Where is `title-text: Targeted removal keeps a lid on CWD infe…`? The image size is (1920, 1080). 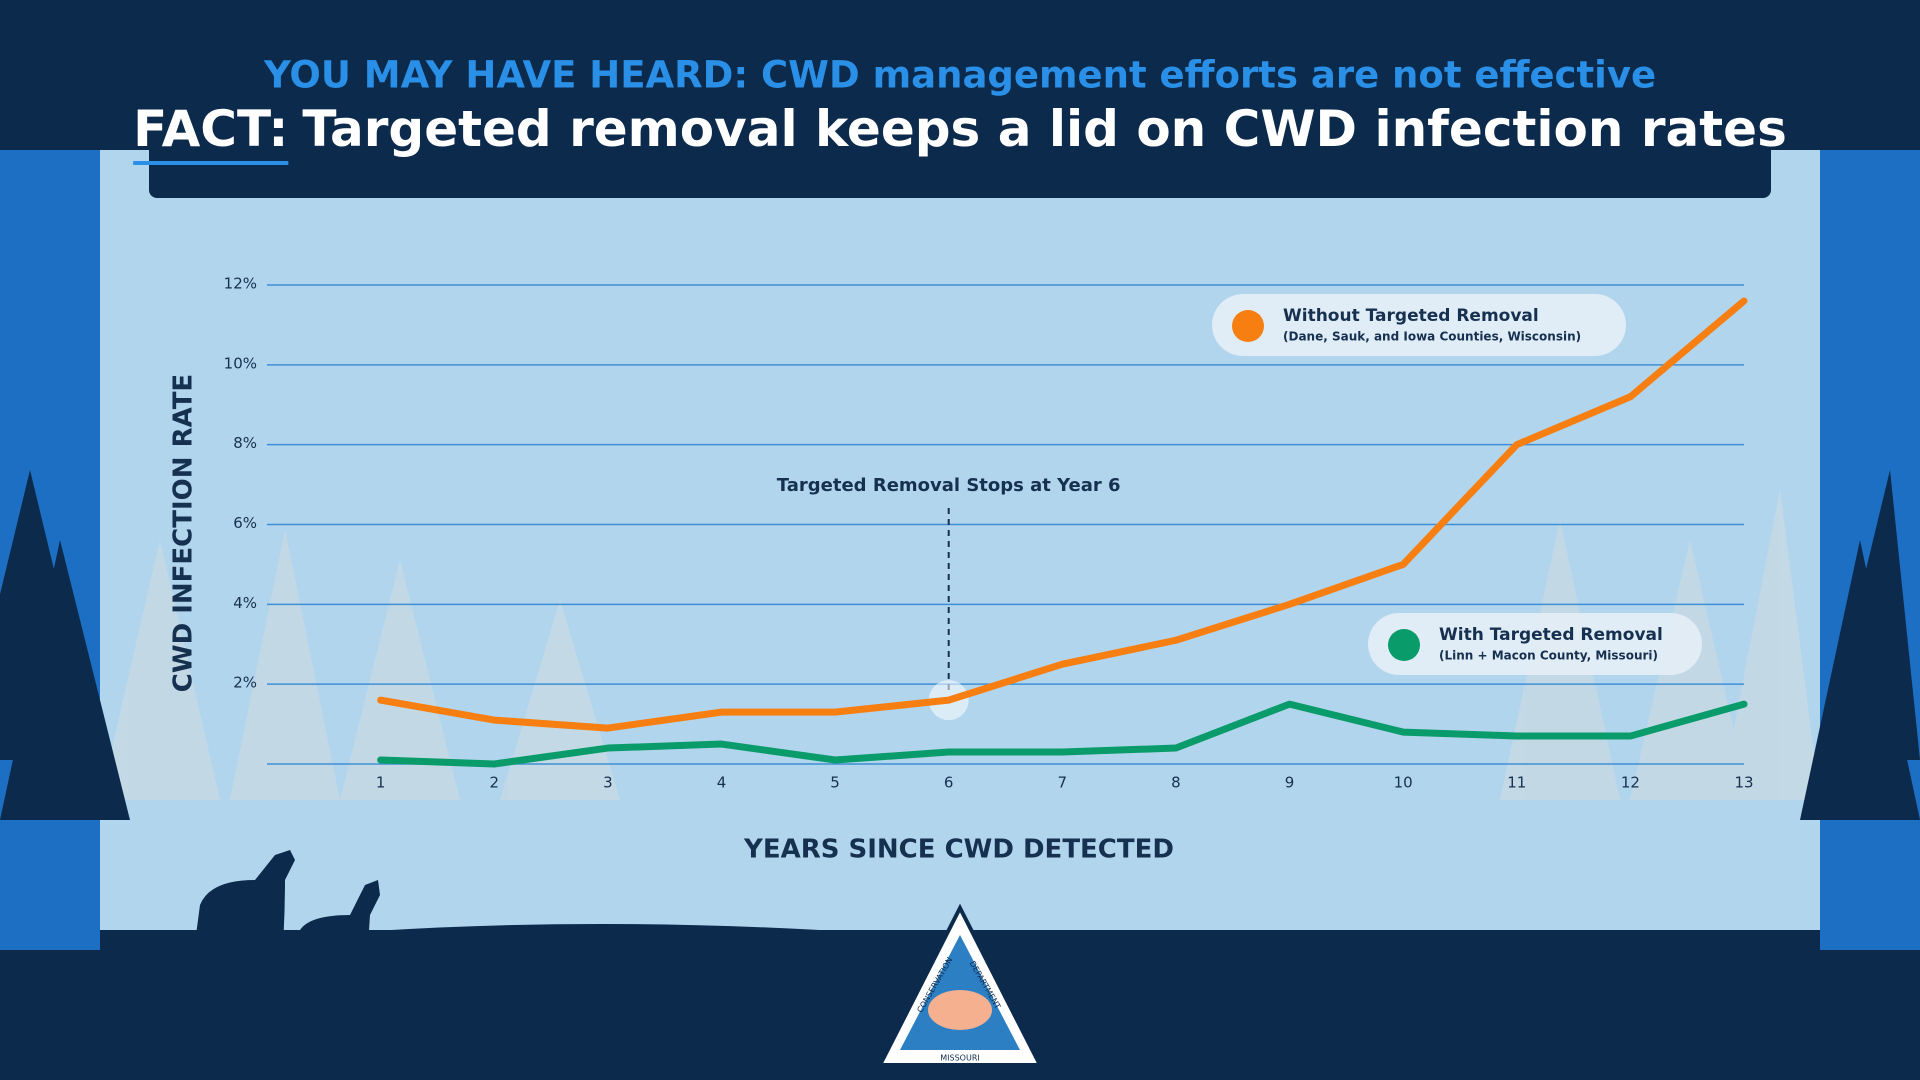 title-text: Targeted removal keeps a lid on CWD infe… is located at coordinates (1044, 129).